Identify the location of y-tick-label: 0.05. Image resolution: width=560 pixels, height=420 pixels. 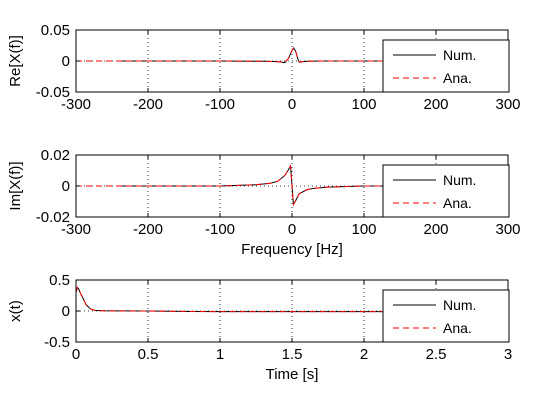
(55, 30).